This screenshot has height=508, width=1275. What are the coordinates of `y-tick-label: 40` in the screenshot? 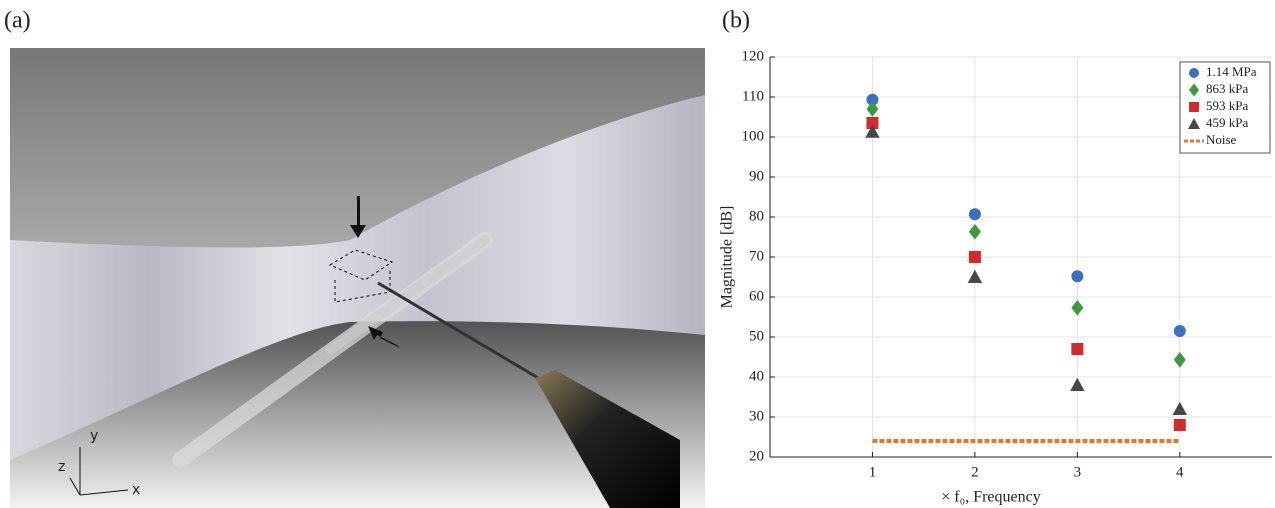 It's located at (756, 376).